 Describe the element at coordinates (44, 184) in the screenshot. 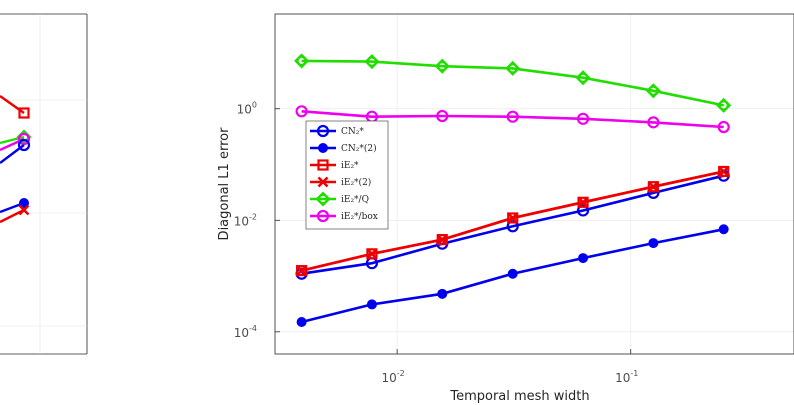

I see `left-partial-chart` at that location.